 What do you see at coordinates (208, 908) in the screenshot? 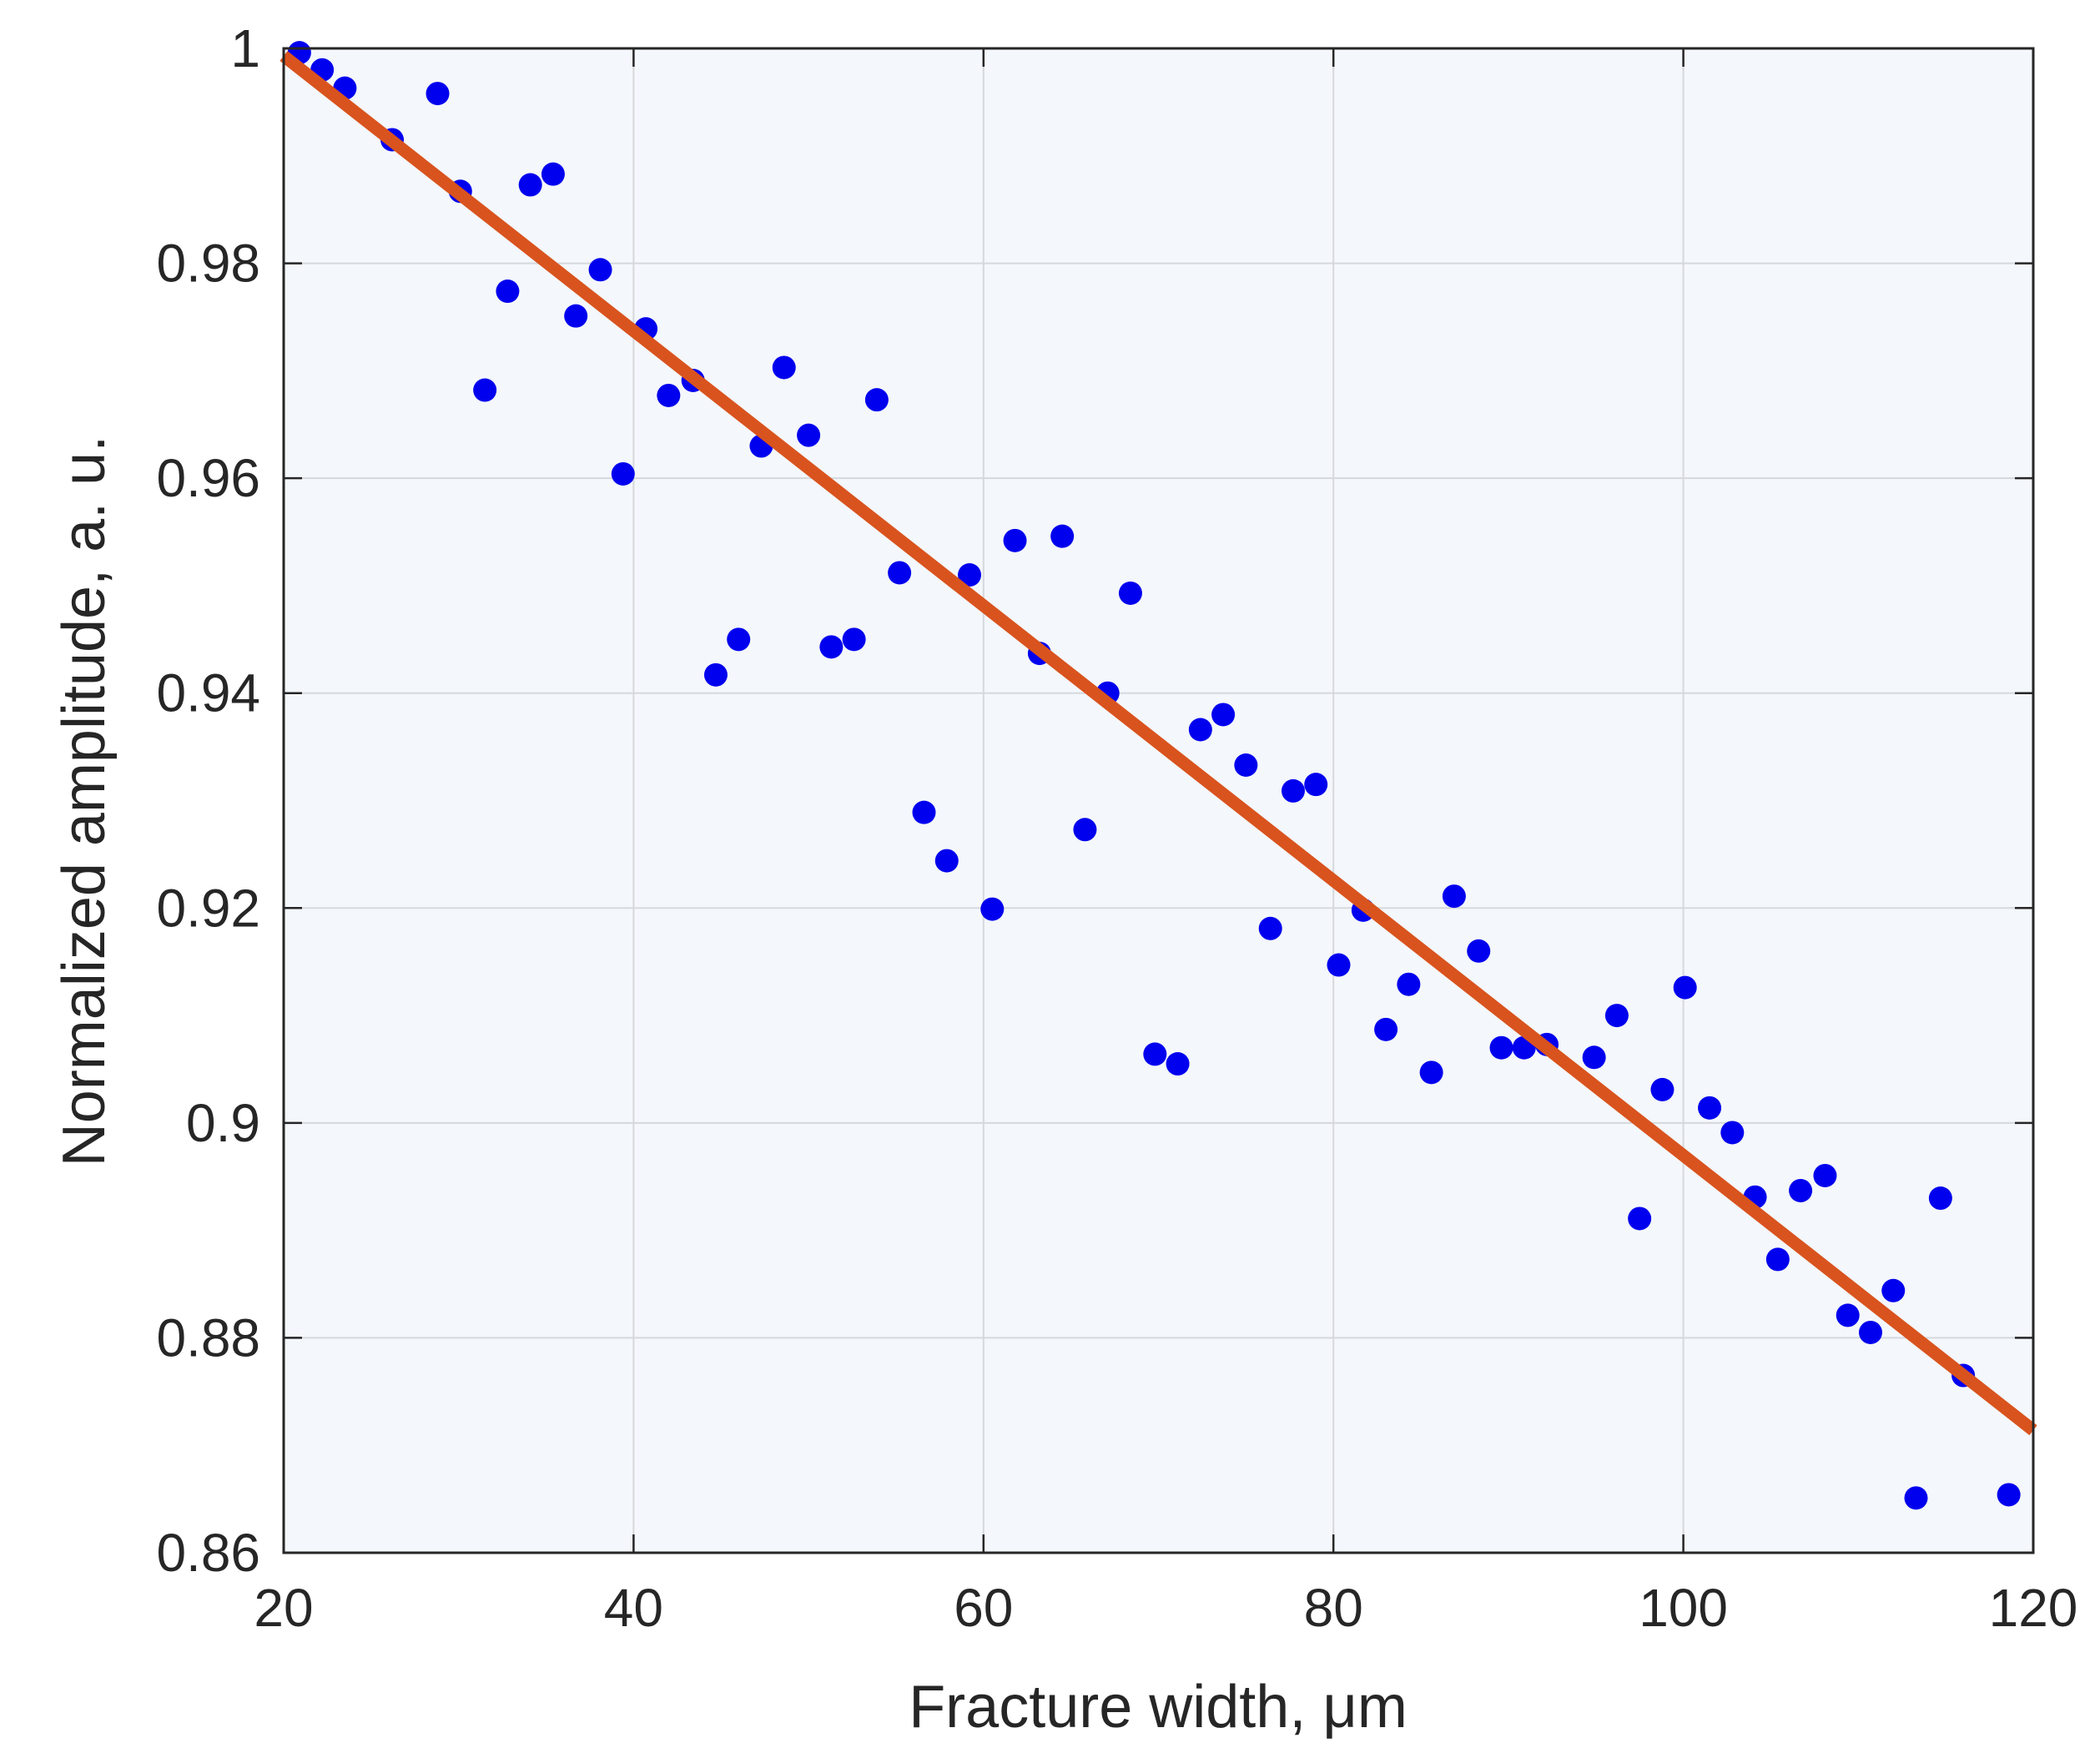
I see `y-tick-label: 0.92` at bounding box center [208, 908].